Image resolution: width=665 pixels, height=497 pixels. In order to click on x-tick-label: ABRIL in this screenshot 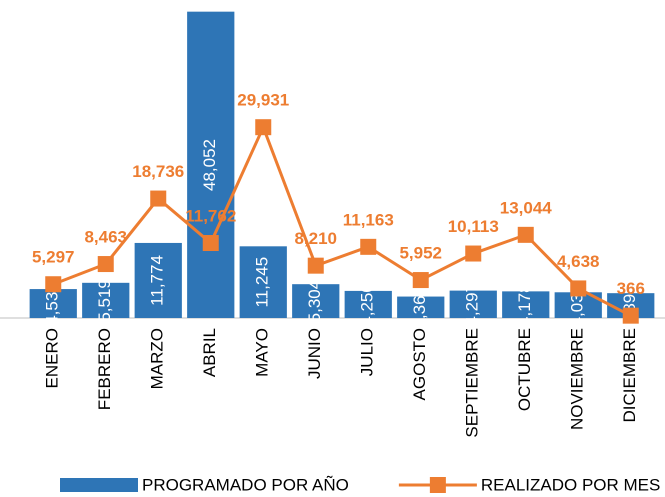, I will do `click(209, 352)`.